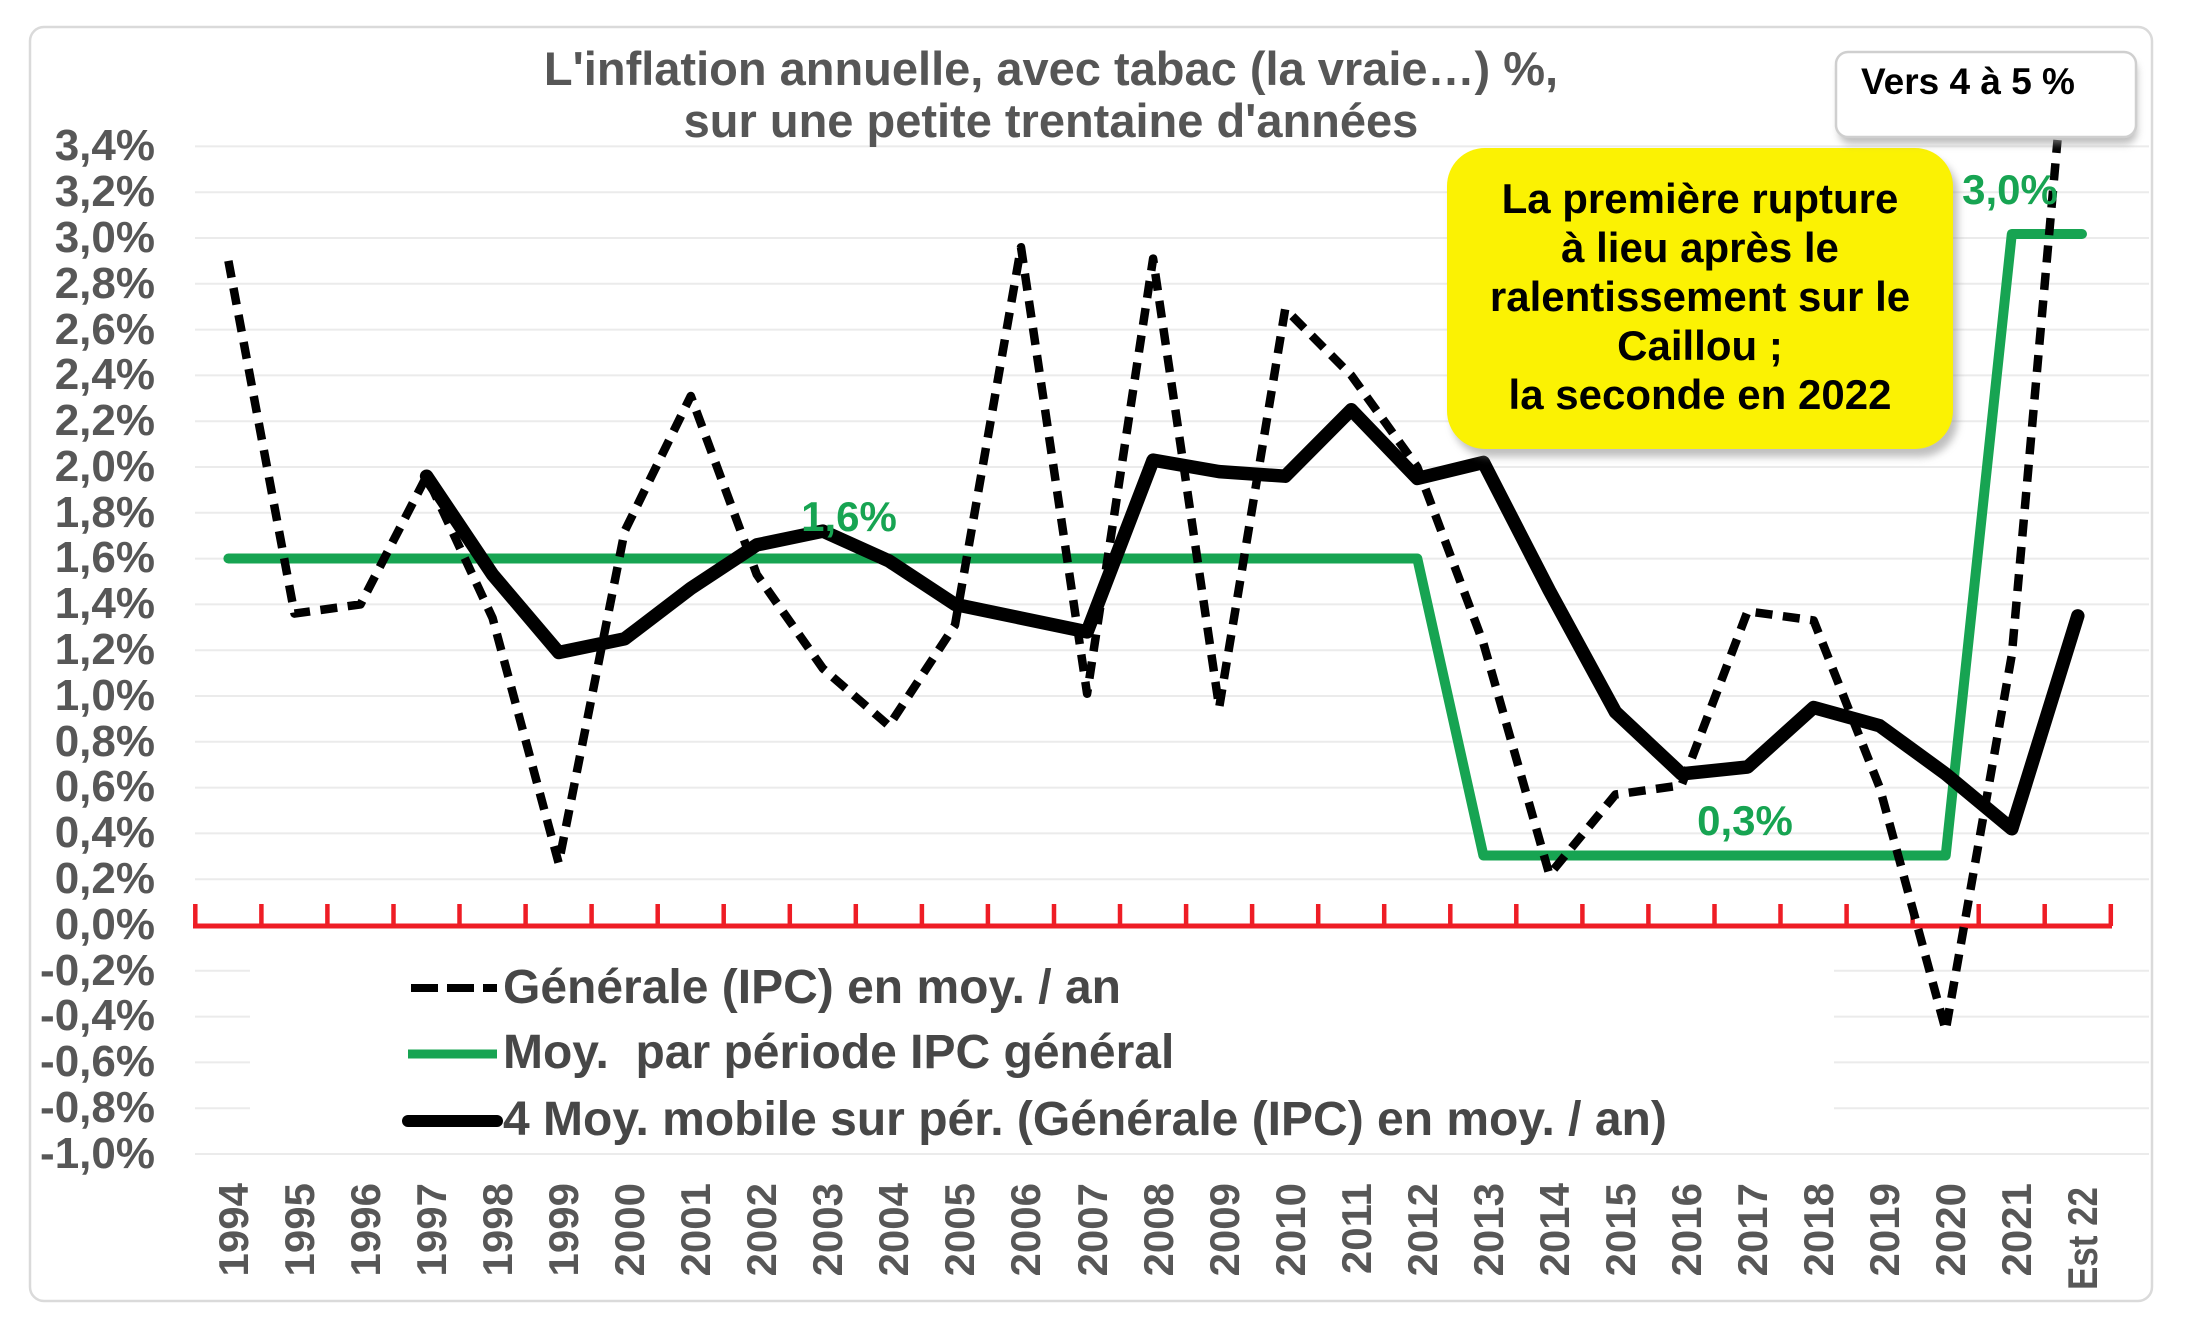  Describe the element at coordinates (1700, 247) in the screenshot. I see `svg-text: à lieu après le` at that location.